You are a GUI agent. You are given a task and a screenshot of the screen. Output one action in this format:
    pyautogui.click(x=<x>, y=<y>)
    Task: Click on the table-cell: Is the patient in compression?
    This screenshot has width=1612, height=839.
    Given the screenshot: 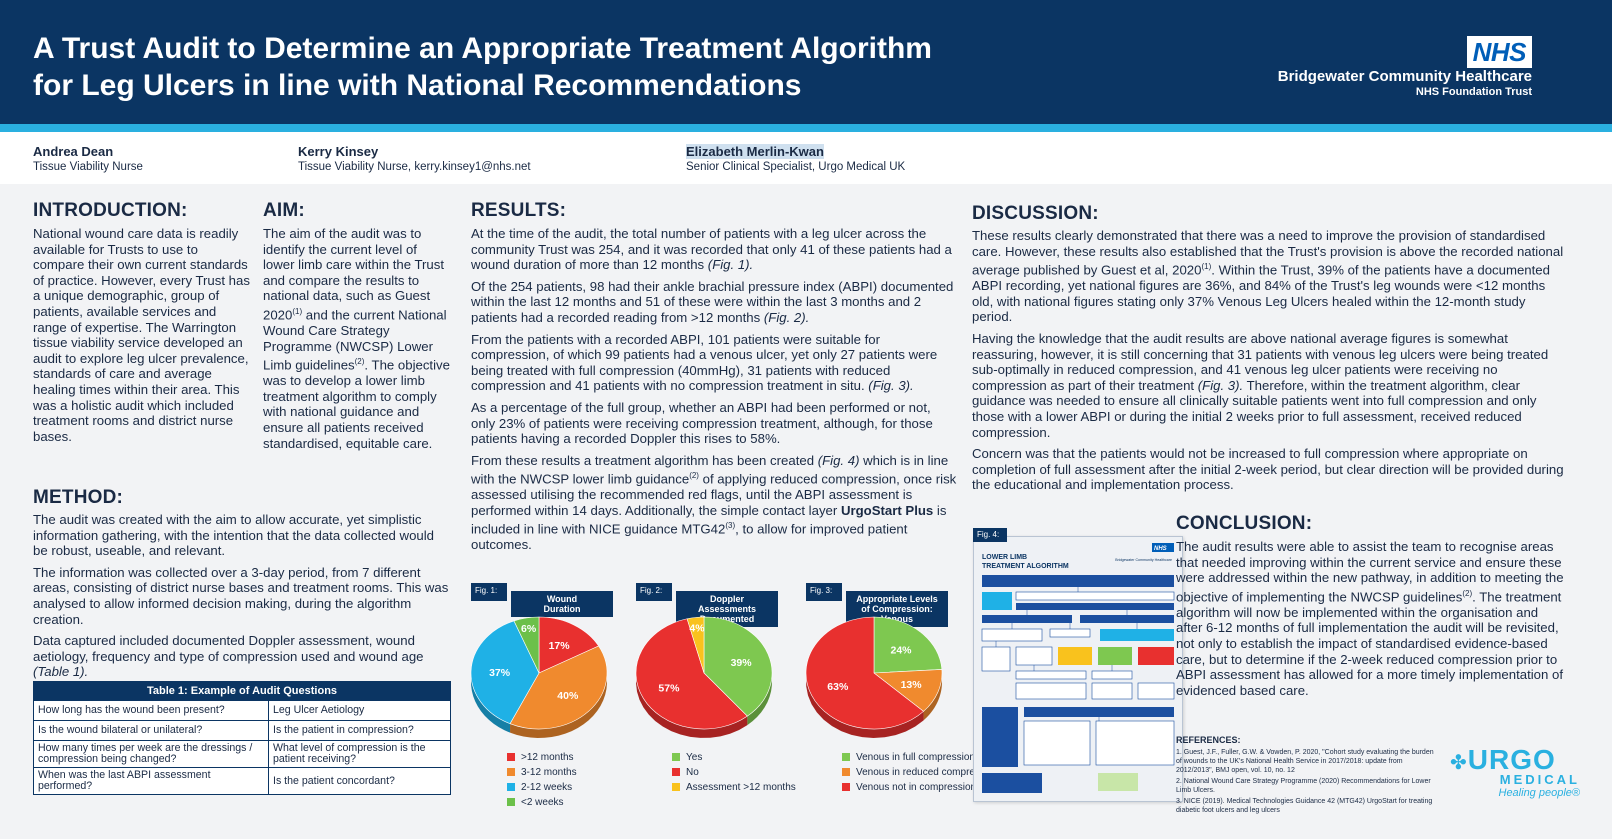 What is the action you would take?
    pyautogui.click(x=359, y=730)
    